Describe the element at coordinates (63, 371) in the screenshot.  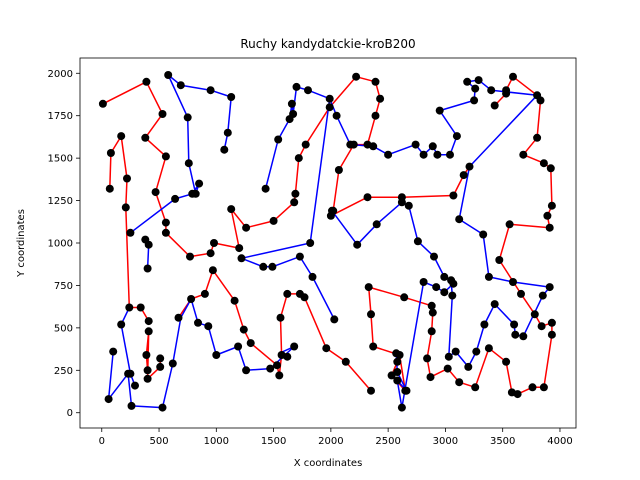
I see `y-tick-label-1: 250` at that location.